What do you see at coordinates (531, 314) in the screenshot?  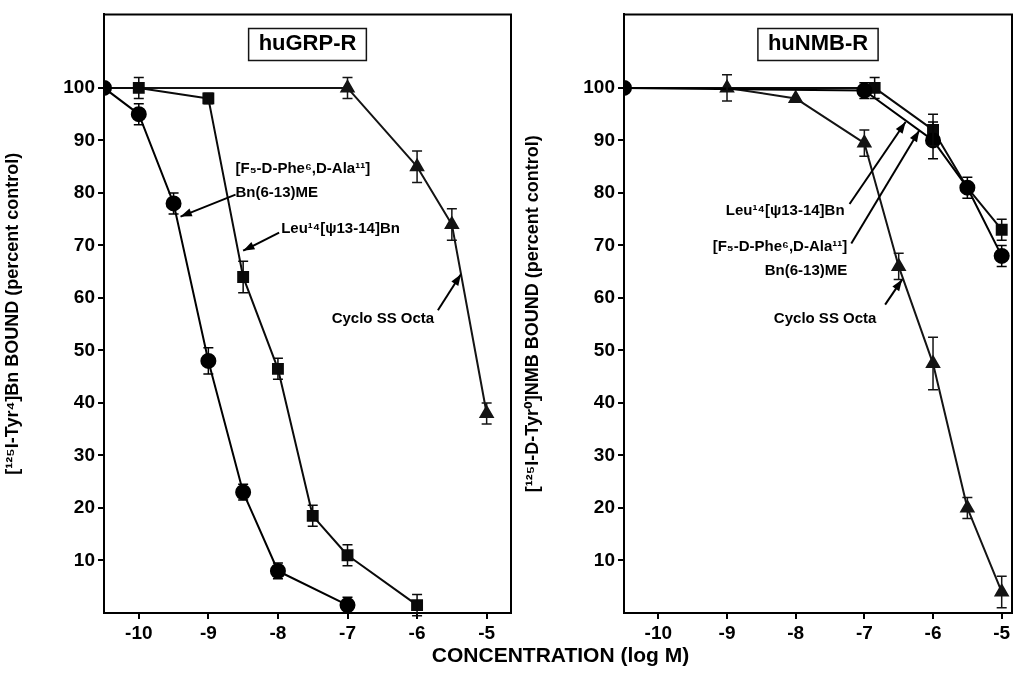 I see `y-axis-title: [¹²⁵I-D-Tyr⁰]NMB BOUND (percent control)` at bounding box center [531, 314].